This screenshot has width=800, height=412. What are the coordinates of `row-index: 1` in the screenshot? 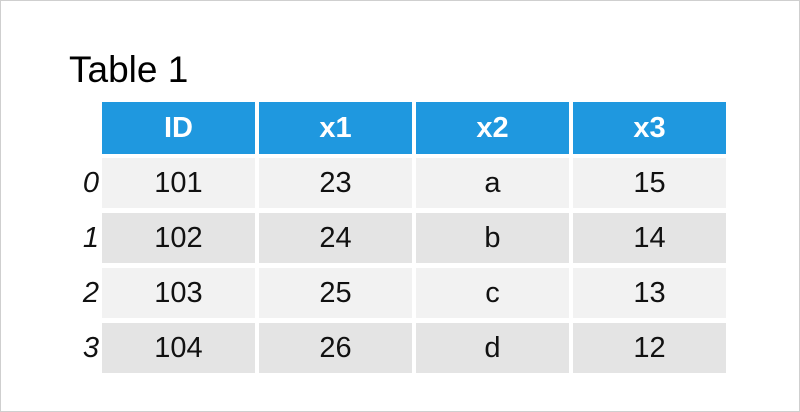 It's located at (90, 237).